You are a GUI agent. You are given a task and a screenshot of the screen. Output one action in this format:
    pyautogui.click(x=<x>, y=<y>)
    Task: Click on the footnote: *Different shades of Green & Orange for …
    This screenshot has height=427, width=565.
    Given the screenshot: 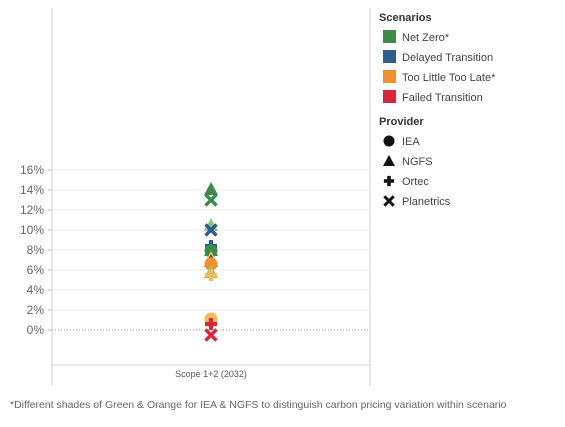 What is the action you would take?
    pyautogui.click(x=258, y=405)
    